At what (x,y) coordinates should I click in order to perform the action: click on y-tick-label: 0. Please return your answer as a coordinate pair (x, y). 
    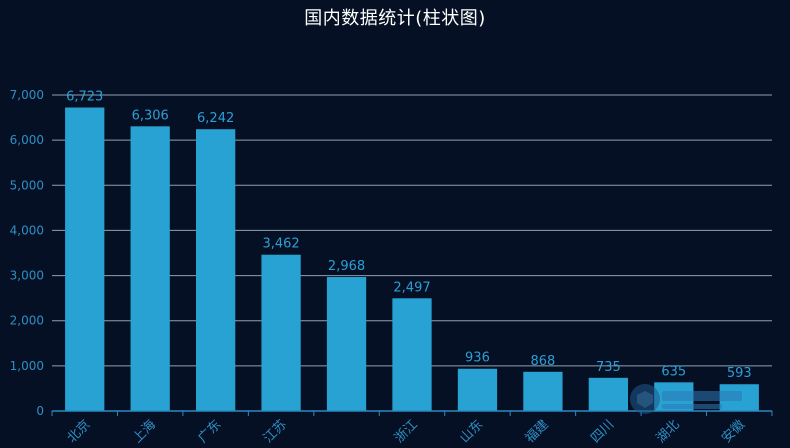
    Looking at the image, I should click on (40, 411).